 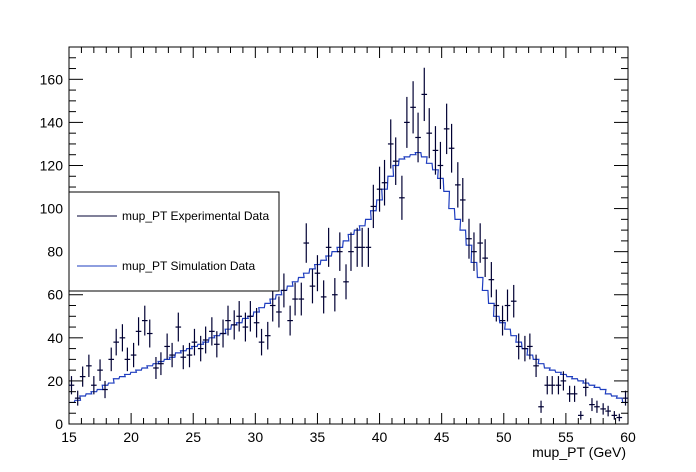 I want to click on x-tick-label: 45, so click(x=442, y=437).